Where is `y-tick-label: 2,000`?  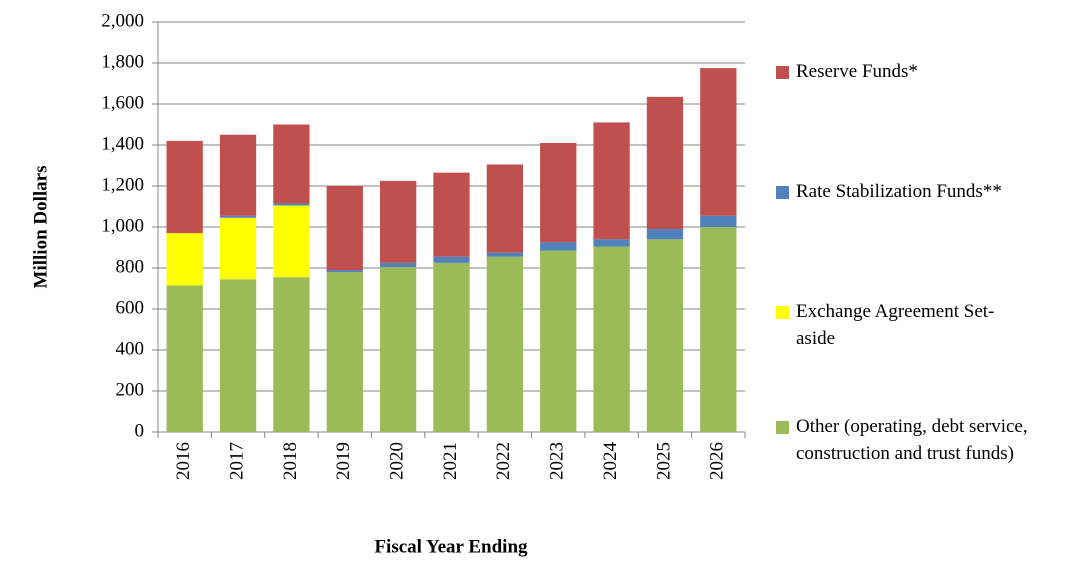 y-tick-label: 2,000 is located at coordinates (122, 20).